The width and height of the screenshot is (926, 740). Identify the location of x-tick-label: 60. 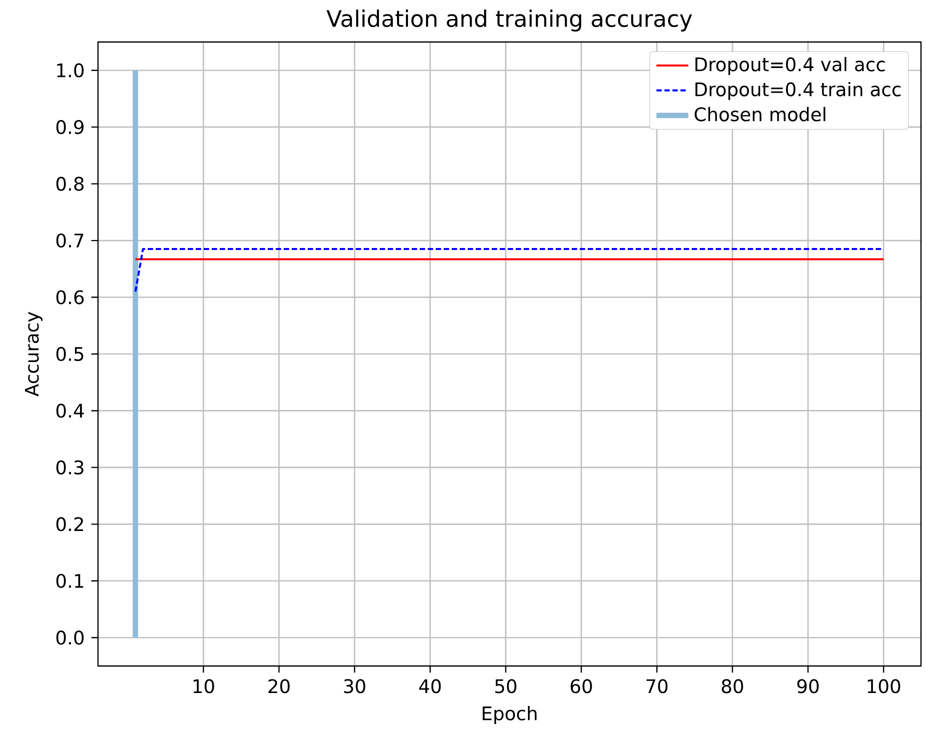
(581, 686).